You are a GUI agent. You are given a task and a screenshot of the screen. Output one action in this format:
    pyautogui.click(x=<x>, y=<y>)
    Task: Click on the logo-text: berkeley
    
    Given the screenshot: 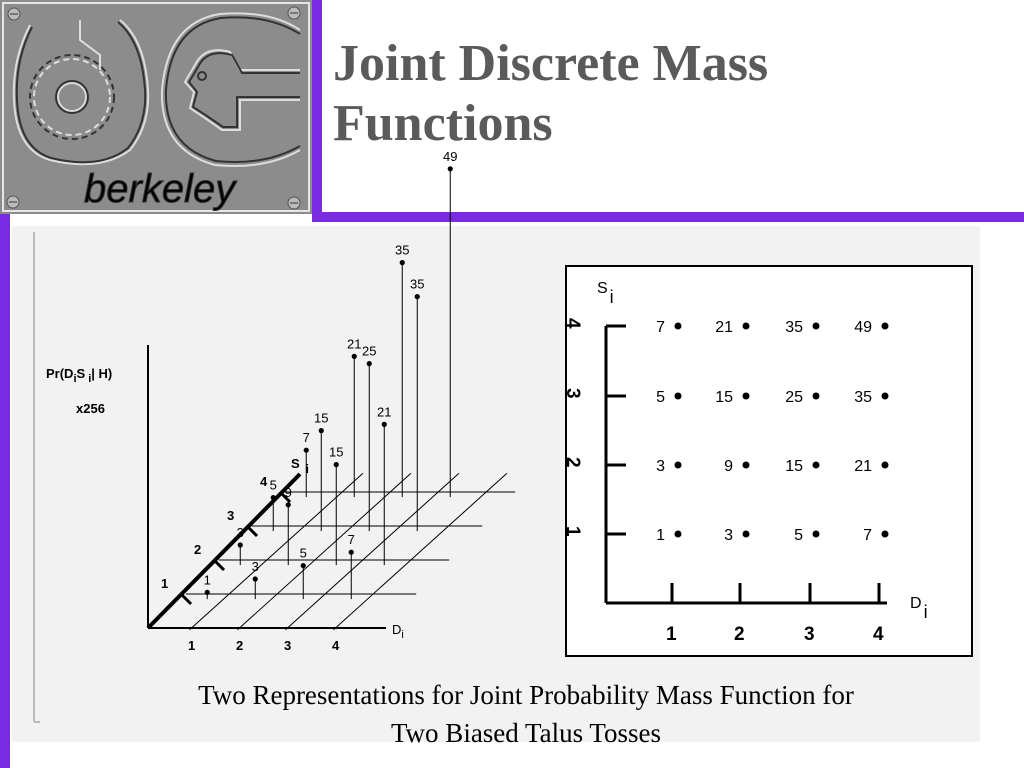 What is the action you would take?
    pyautogui.click(x=161, y=189)
    